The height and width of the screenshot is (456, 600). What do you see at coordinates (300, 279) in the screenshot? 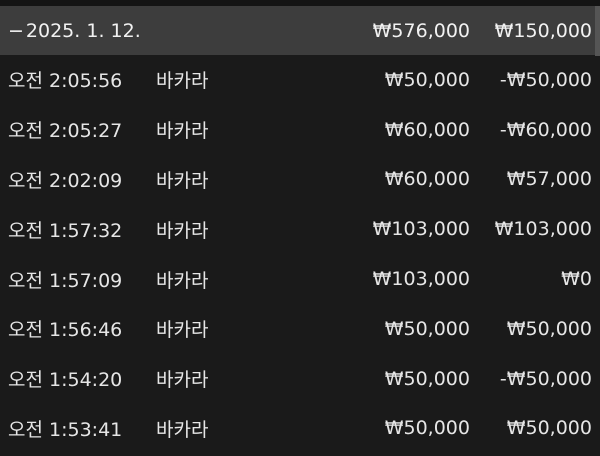
I see `table-row: 오전 1:57:09 바카라 ₩103,000 ₩0` at bounding box center [300, 279].